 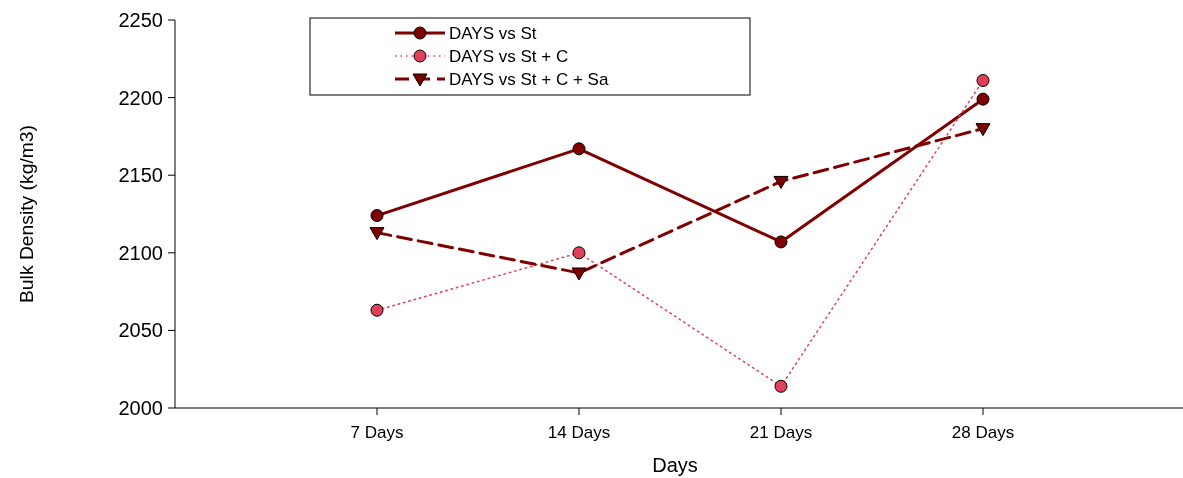 What do you see at coordinates (983, 432) in the screenshot?
I see `x-tick-label: 28 Days` at bounding box center [983, 432].